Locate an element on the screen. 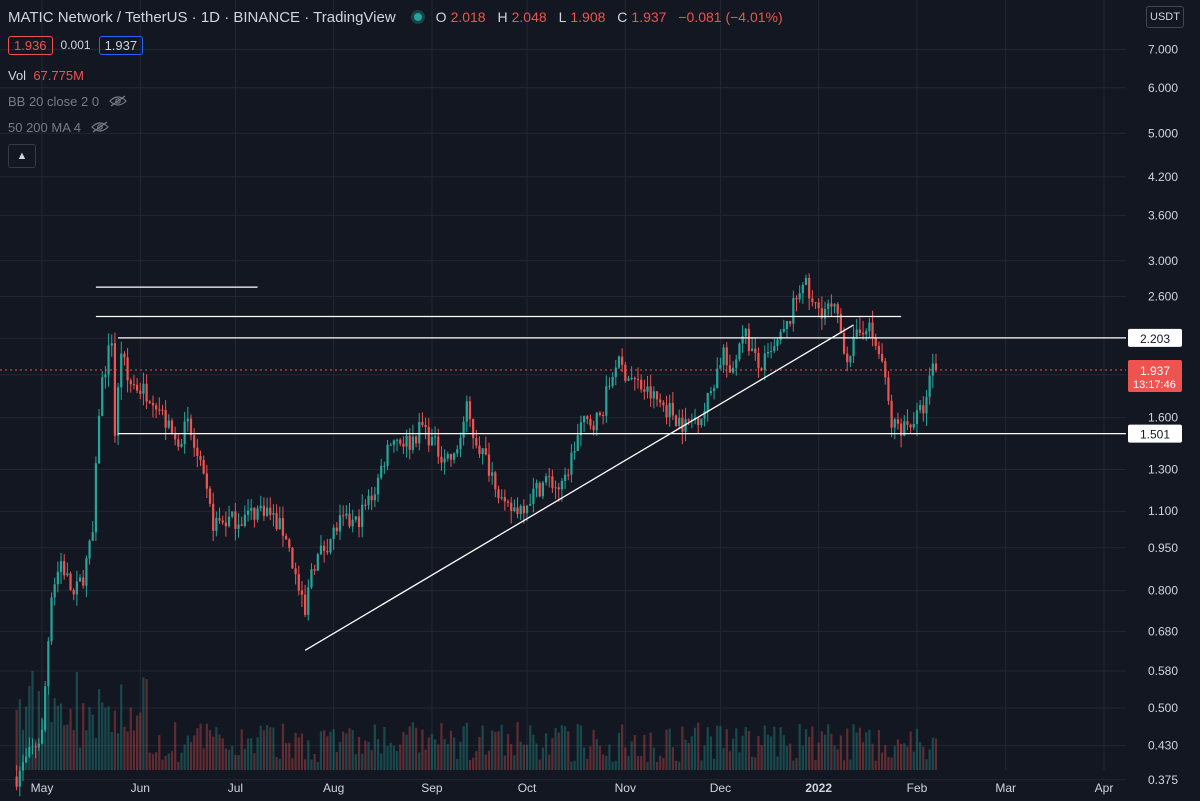  moving-average-legend: 50 200 MA 4 is located at coordinates (397, 127).